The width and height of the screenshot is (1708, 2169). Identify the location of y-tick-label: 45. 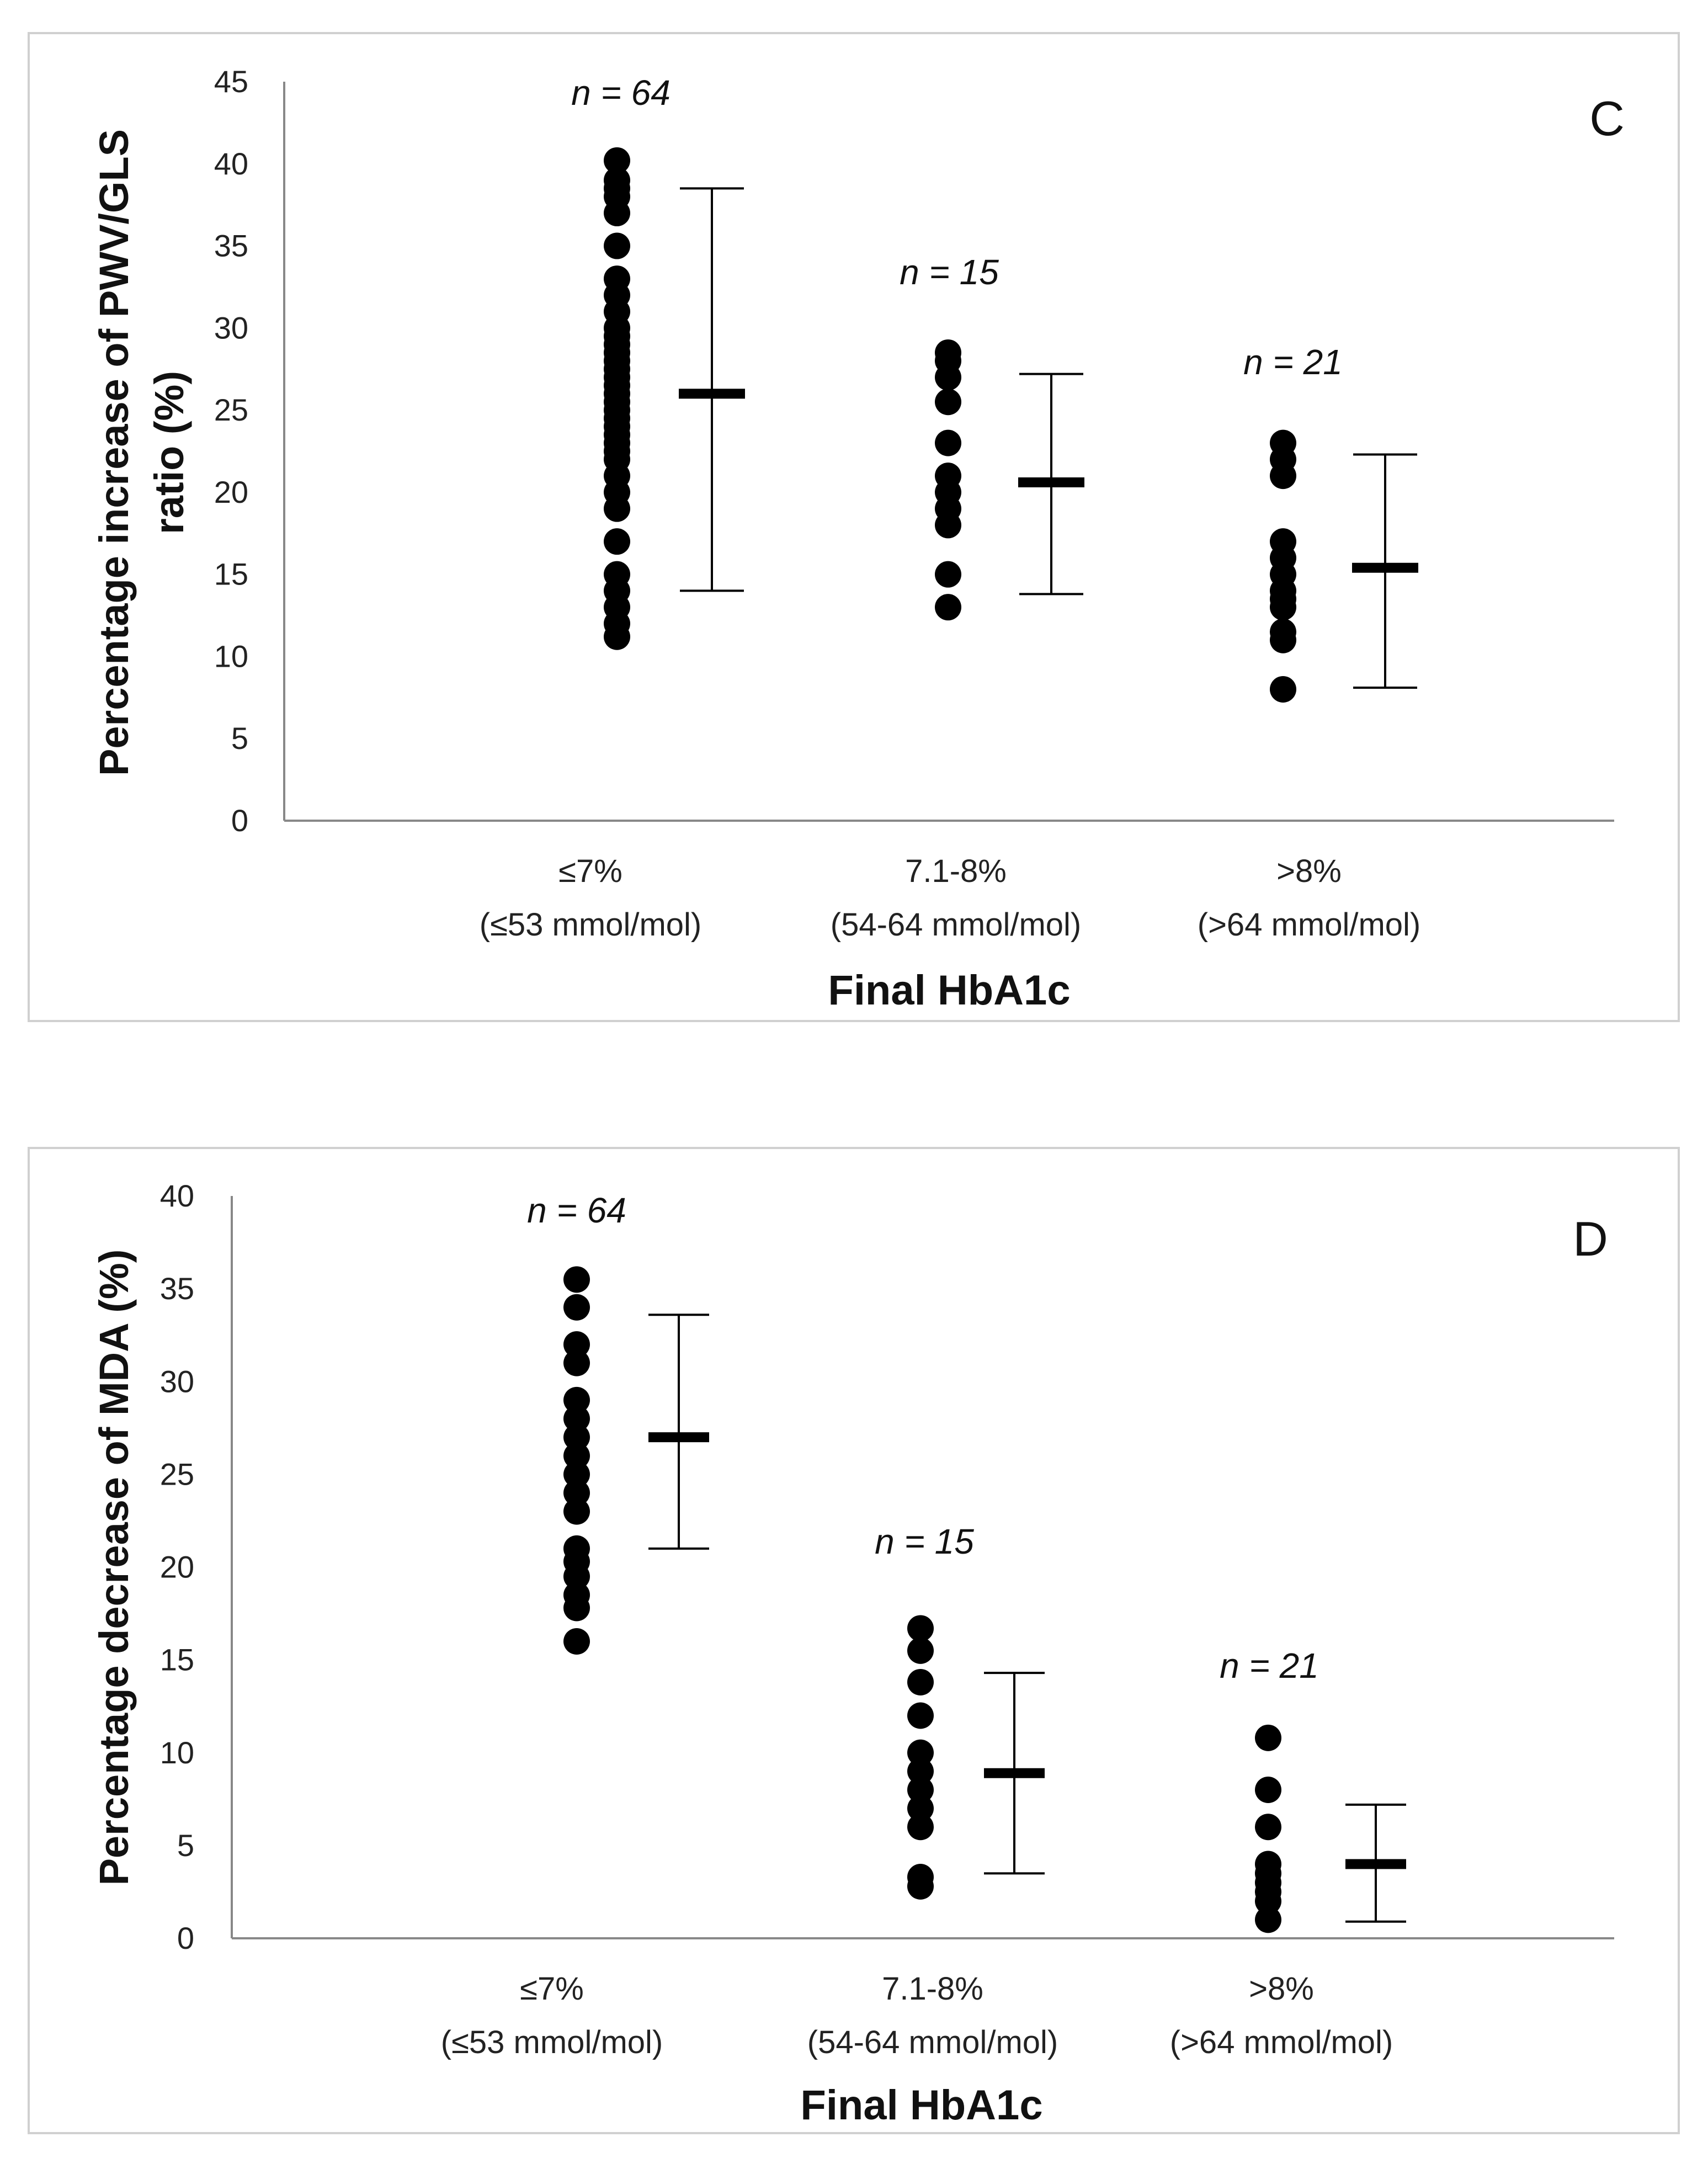
(231, 82).